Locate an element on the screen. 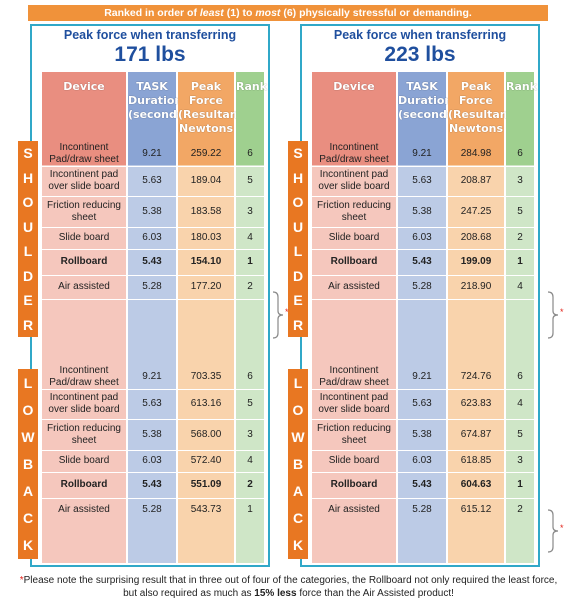  footnote-highlight: 15% less is located at coordinates (275, 593).